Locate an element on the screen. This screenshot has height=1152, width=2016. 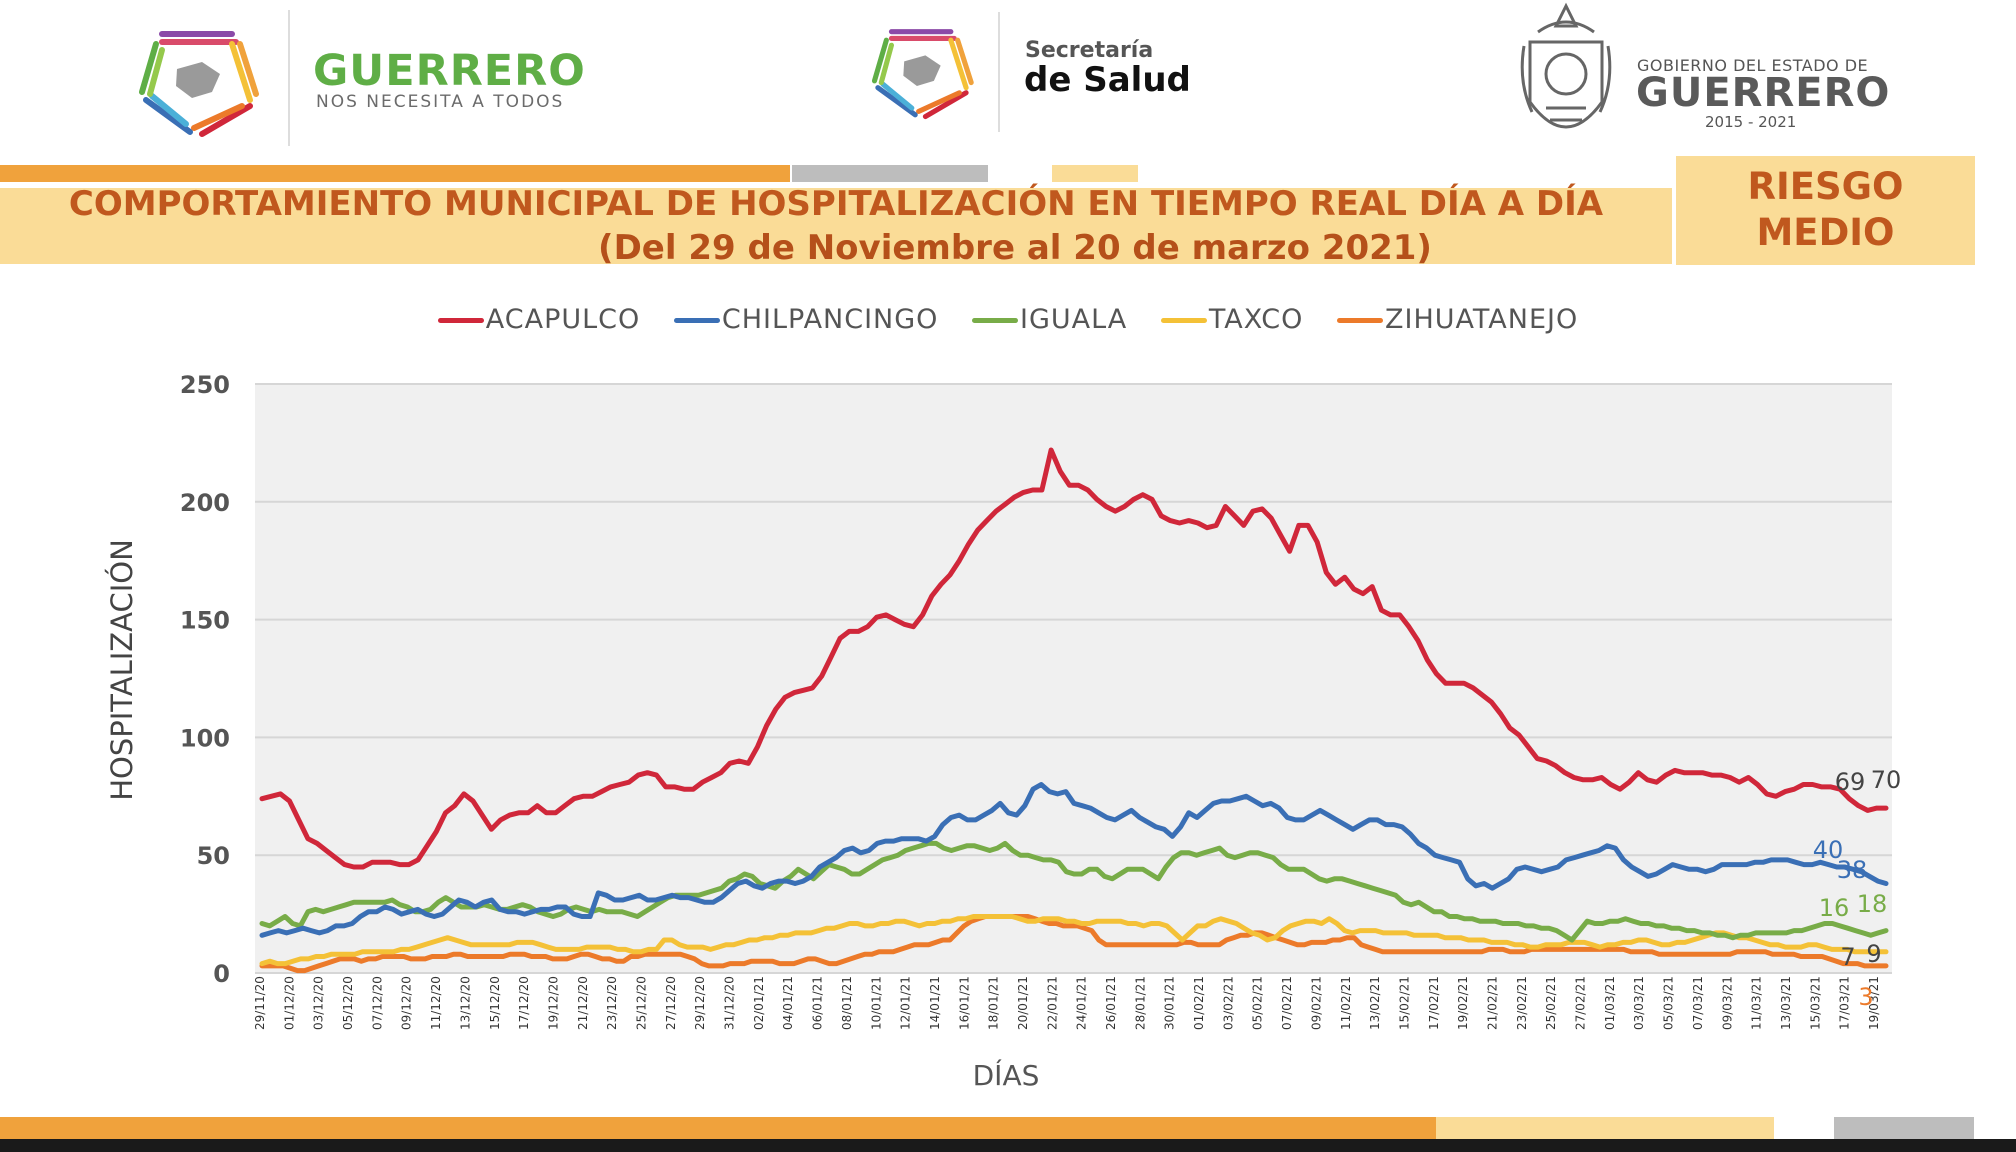
x-tick-label: 13/12/20 is located at coordinates (465, 1003).